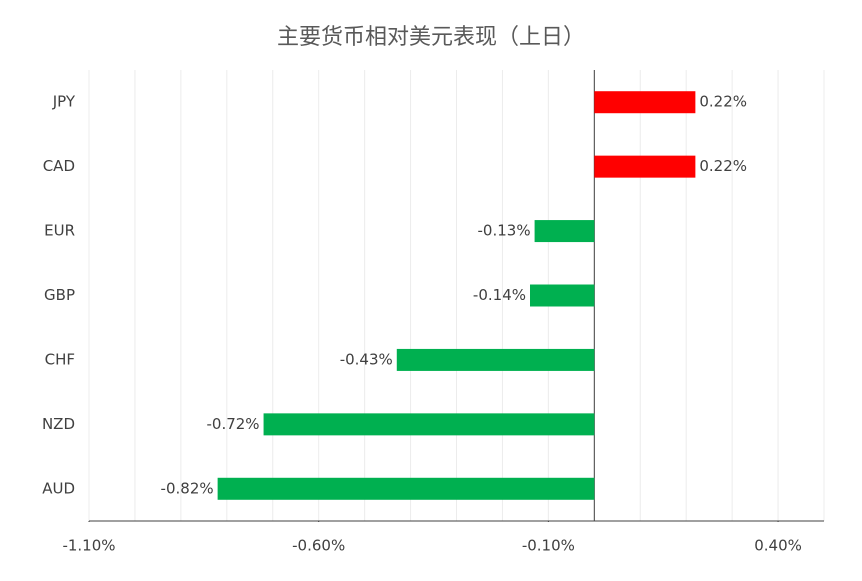 The height and width of the screenshot is (581, 862). I want to click on y-tick-label: EUR, so click(59, 231).